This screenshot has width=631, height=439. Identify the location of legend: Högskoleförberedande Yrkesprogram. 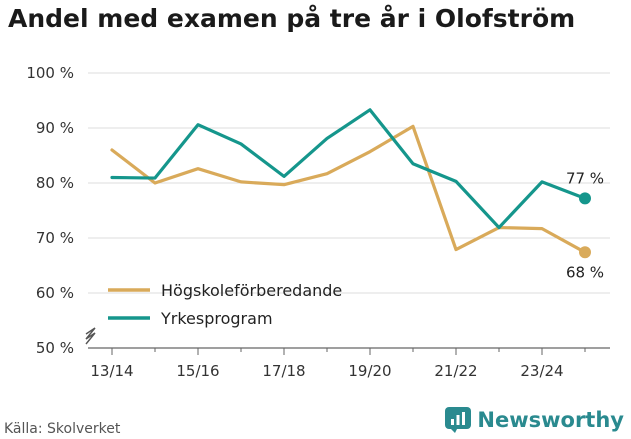
(225, 304).